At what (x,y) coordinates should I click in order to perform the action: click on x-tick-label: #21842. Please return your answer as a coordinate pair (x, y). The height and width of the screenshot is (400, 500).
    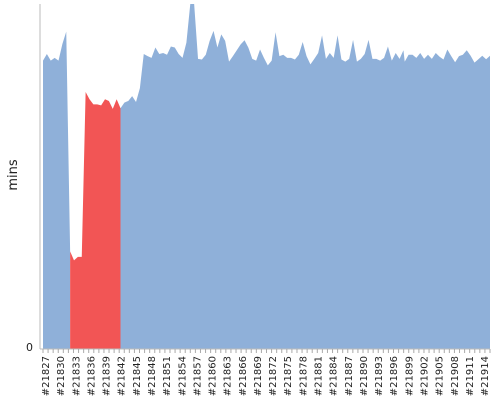
    Looking at the image, I should click on (122, 376).